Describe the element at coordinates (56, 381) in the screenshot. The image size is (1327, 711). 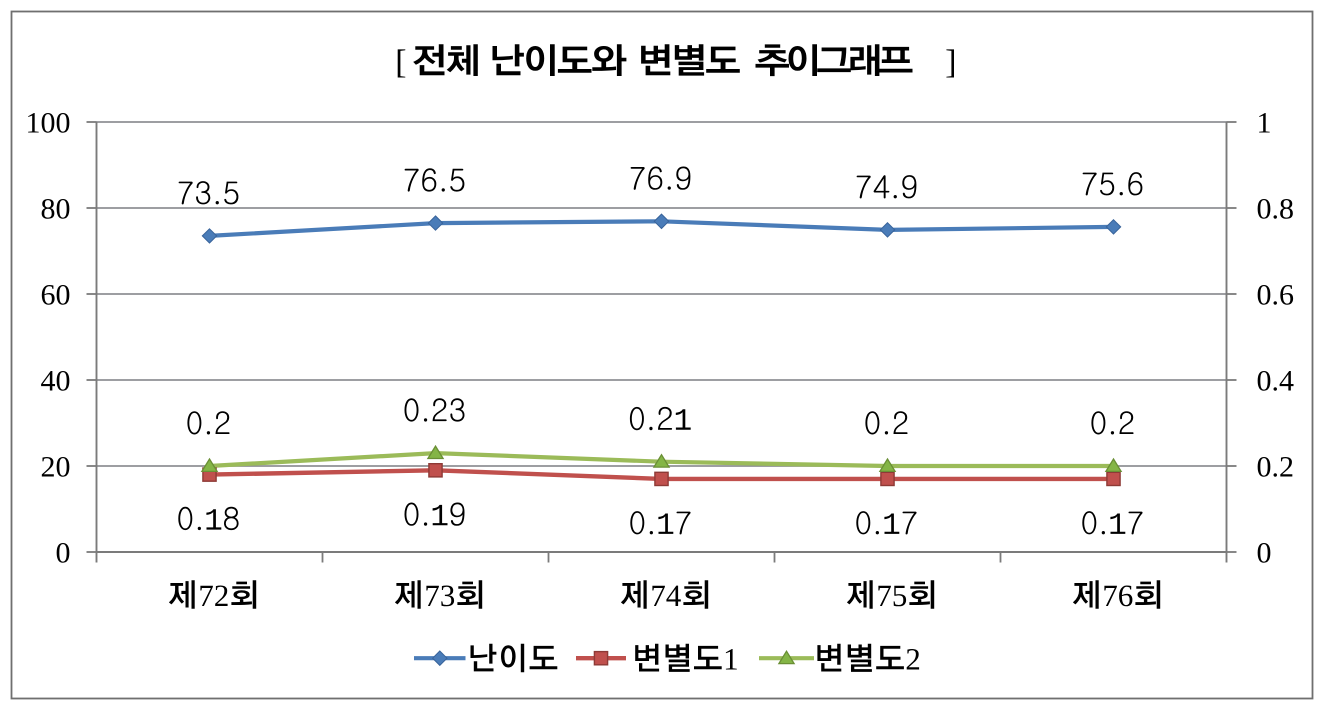
I see `svg-text: 40` at that location.